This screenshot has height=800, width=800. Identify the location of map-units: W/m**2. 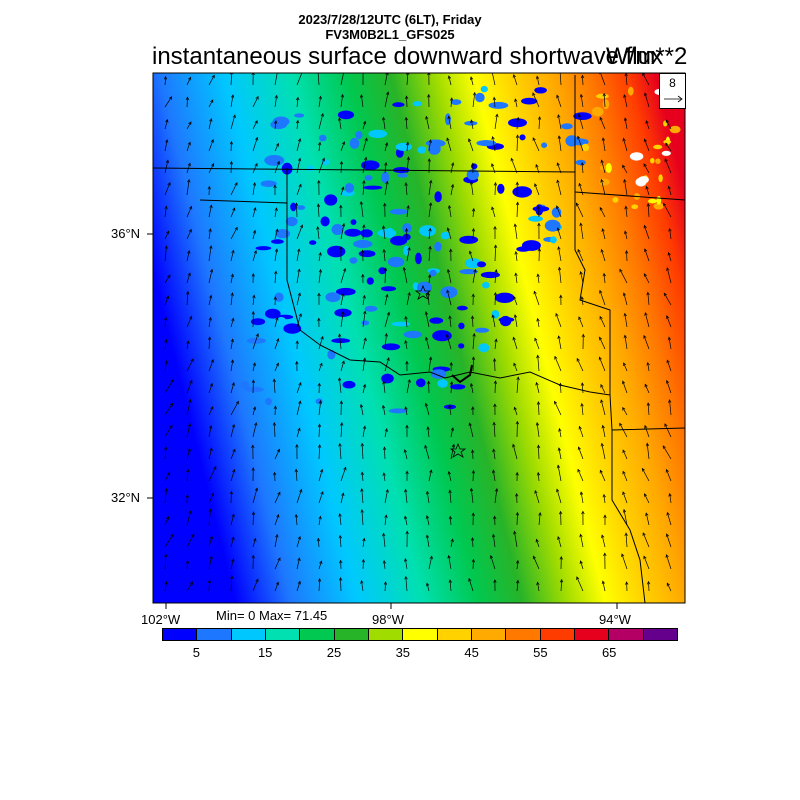
(647, 56).